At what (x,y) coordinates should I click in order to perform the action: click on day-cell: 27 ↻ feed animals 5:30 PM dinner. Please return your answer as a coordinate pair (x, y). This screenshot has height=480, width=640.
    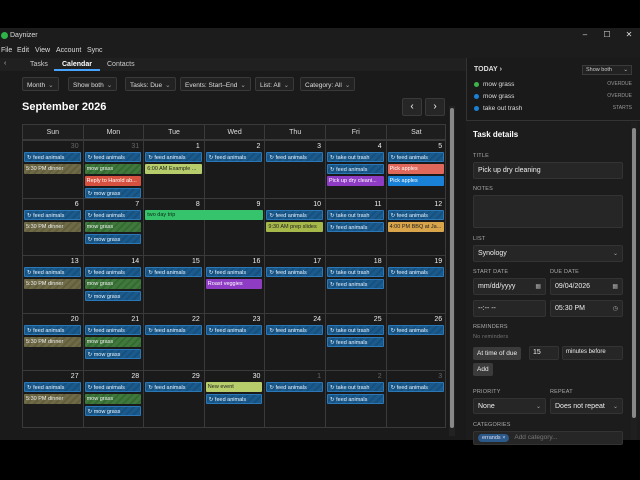
    Looking at the image, I should click on (52, 399).